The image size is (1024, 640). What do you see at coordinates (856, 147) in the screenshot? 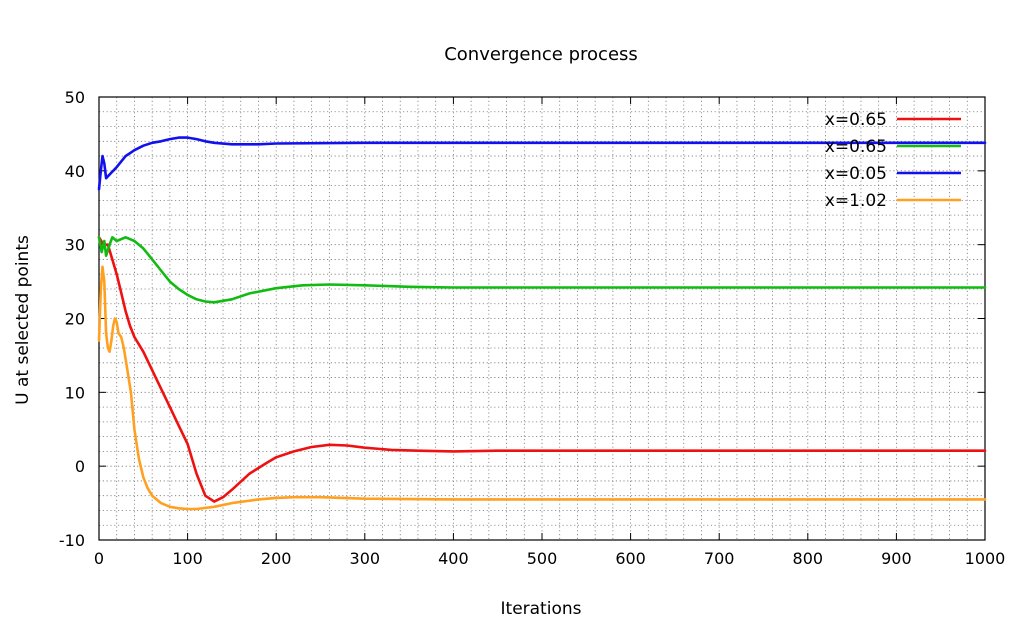
I see `legend-label-2: x=0.65` at bounding box center [856, 147].